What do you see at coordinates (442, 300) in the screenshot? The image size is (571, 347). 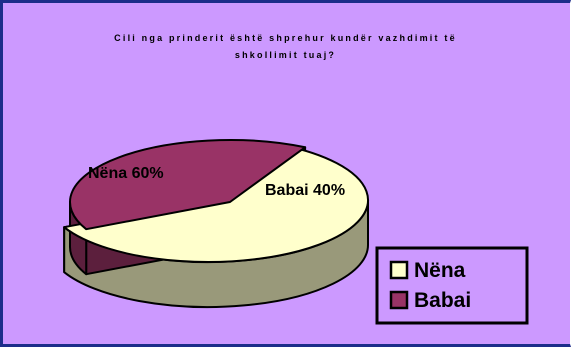 I see `legend-label-babai: Babai` at bounding box center [442, 300].